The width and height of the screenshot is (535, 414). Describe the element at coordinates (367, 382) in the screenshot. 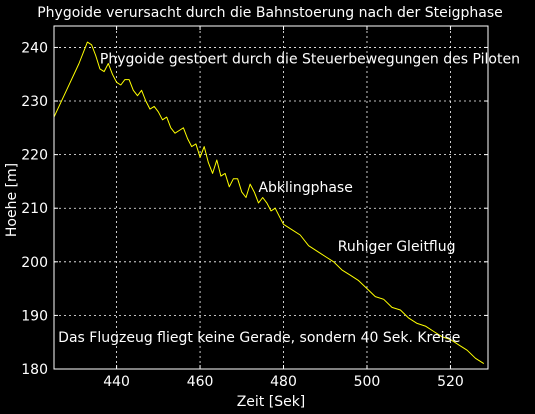

I see `x-tick-label: 500` at that location.